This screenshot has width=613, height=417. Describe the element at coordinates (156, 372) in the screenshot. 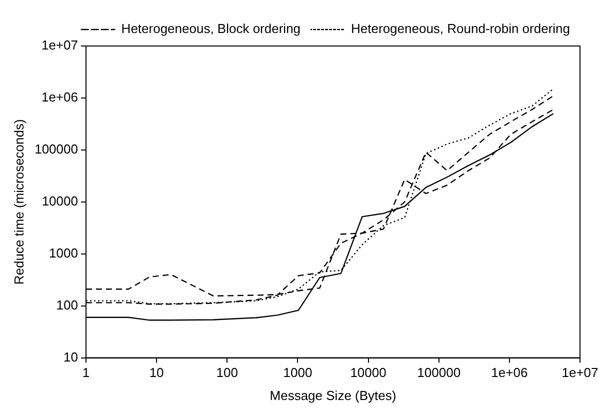

I see `x-tick-label: 10` at that location.